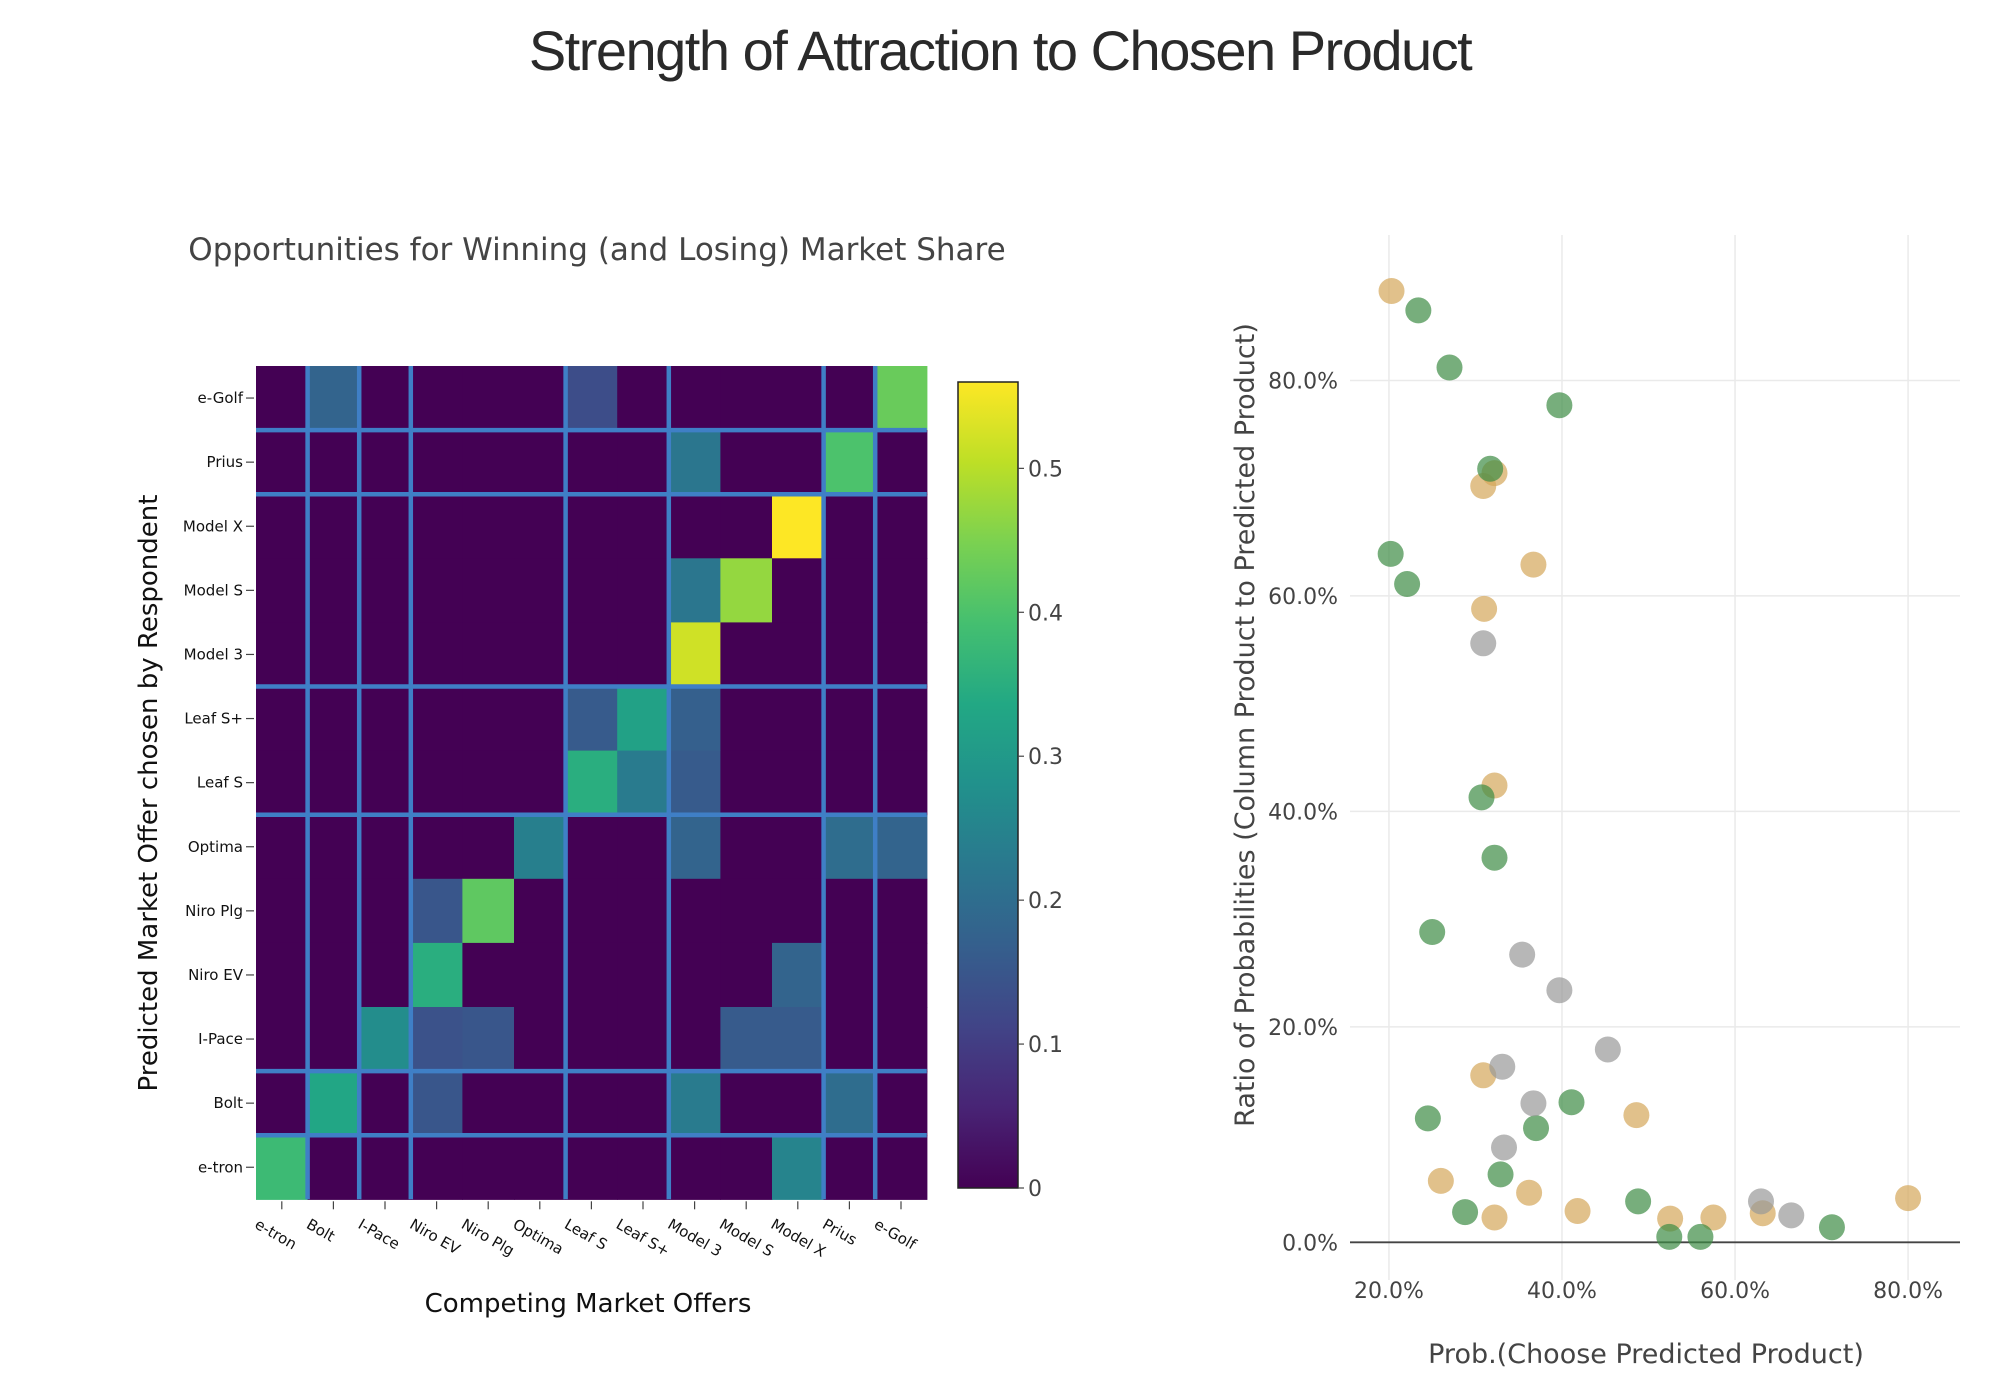  What do you see at coordinates (276, 1234) in the screenshot?
I see `heatmap-x-tick-label: e-tron` at bounding box center [276, 1234].